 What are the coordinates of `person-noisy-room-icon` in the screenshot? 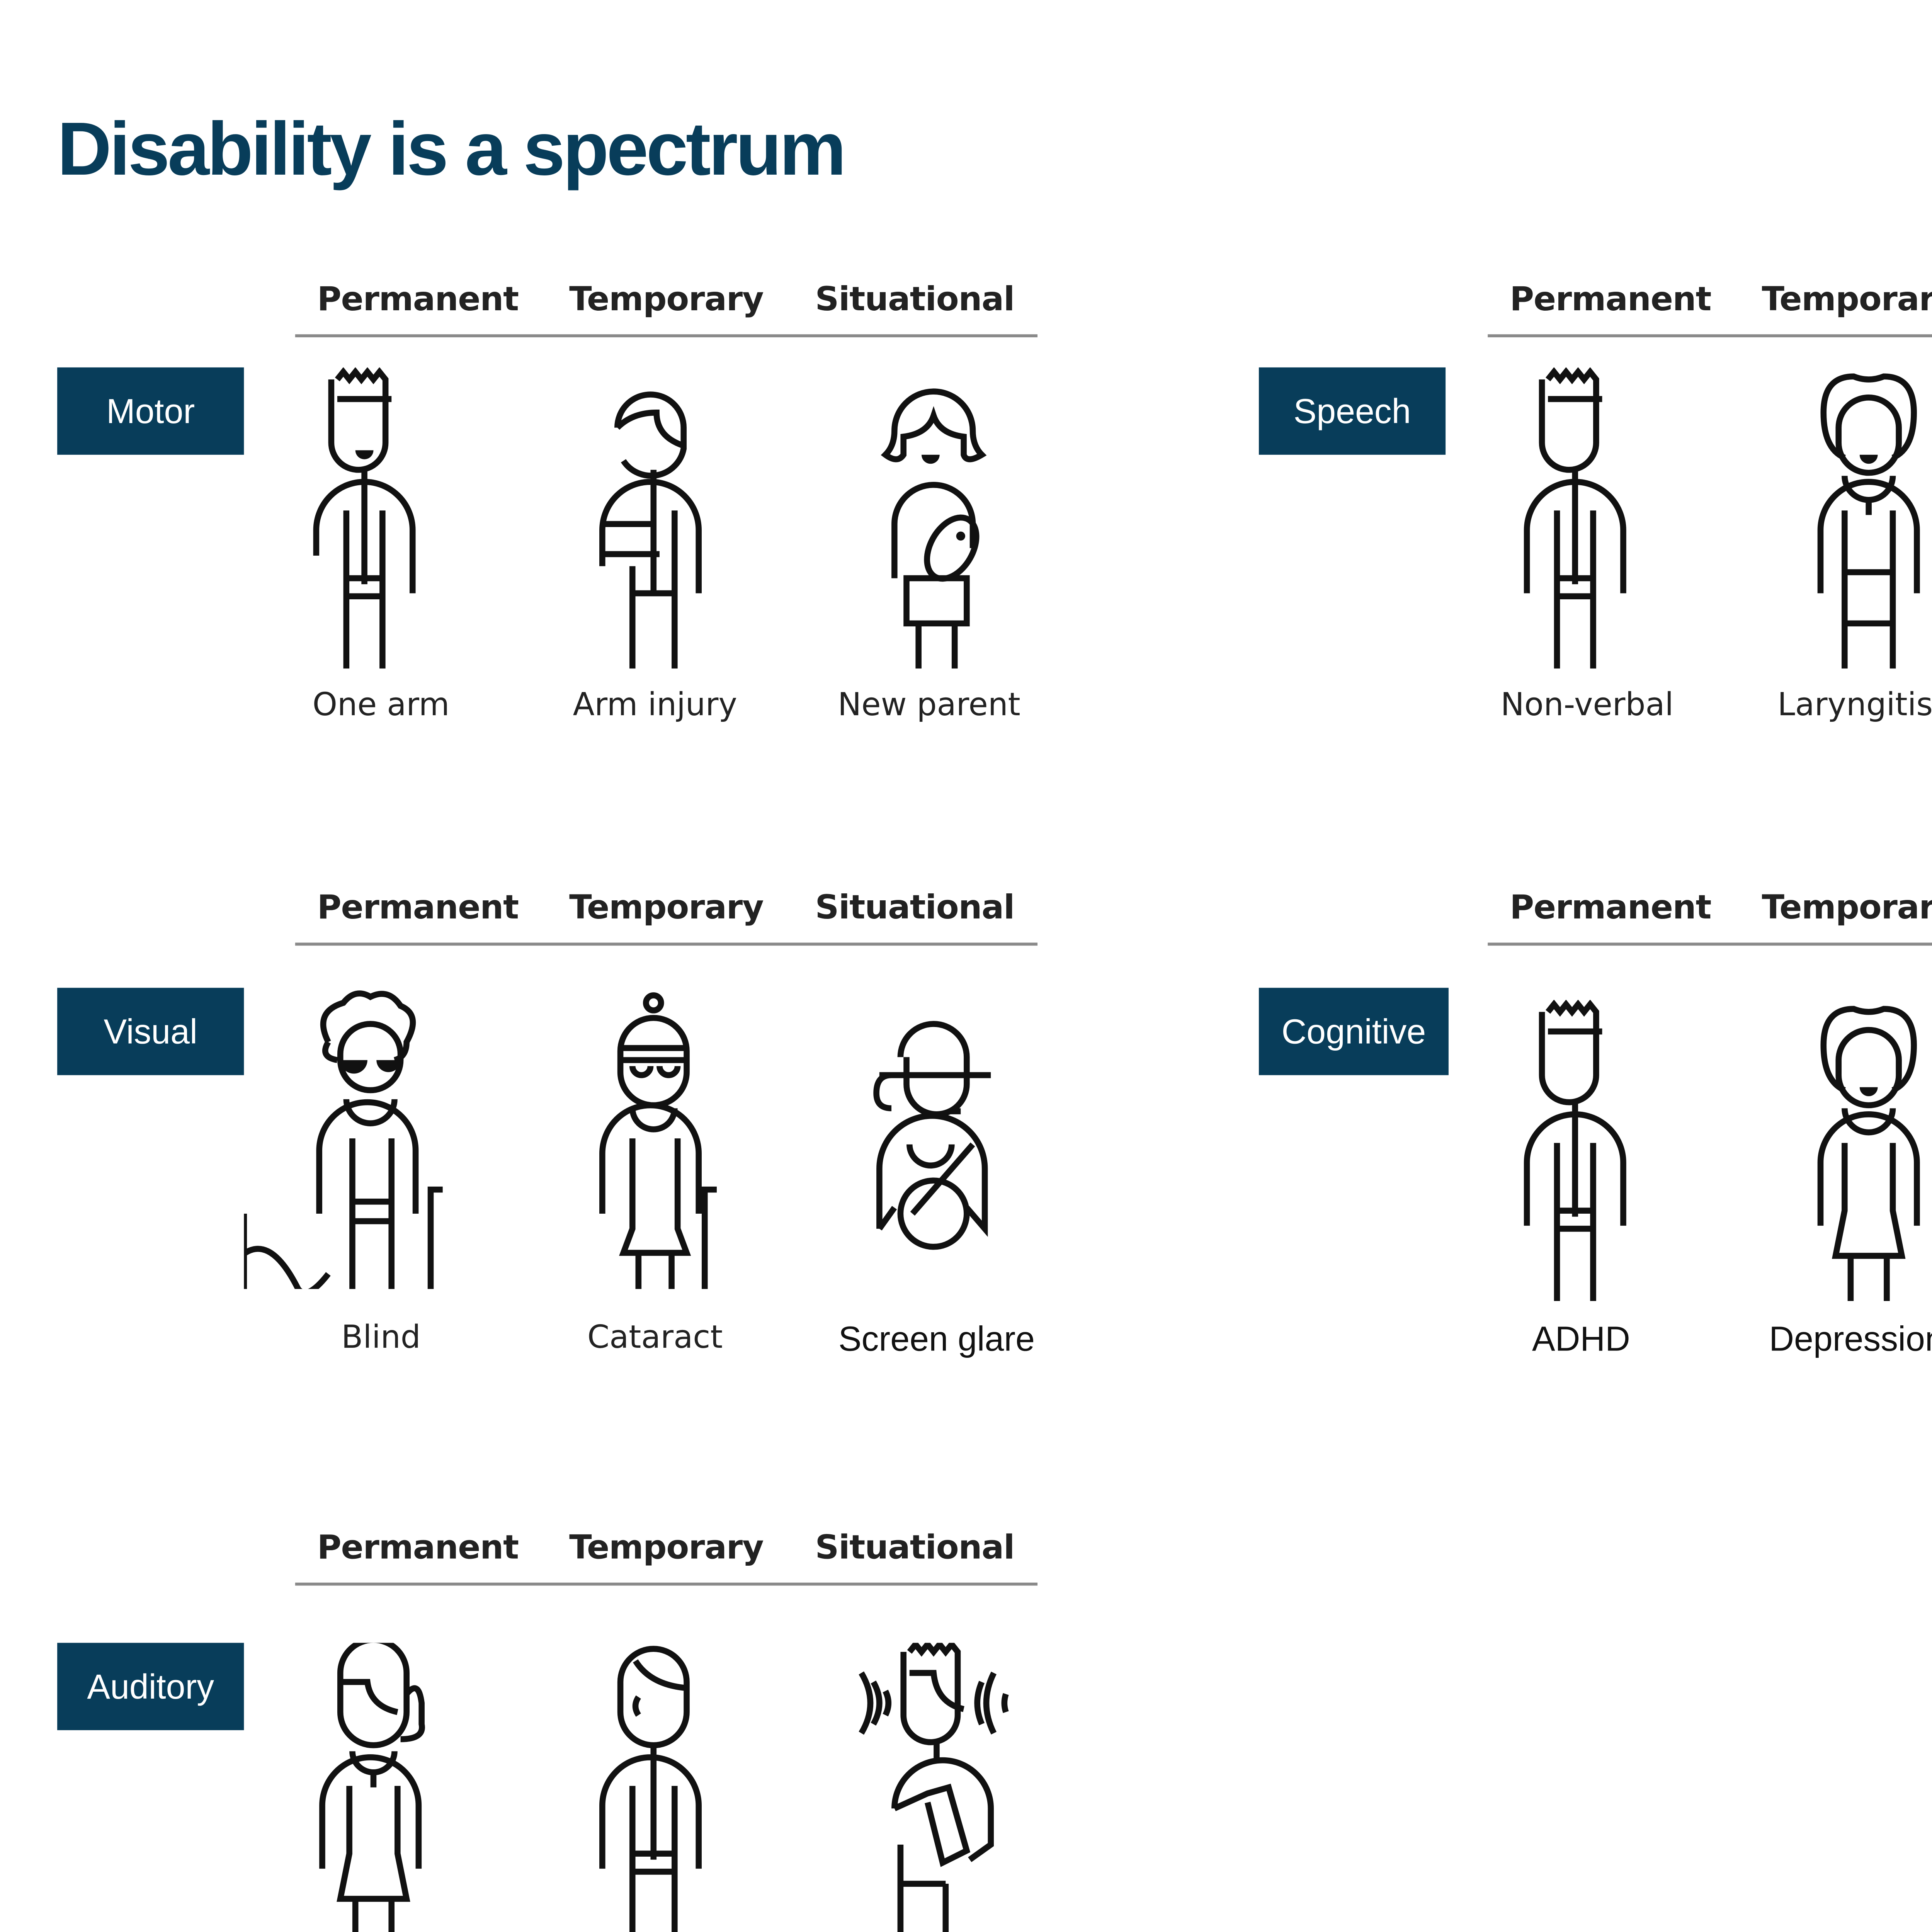 It's located at (928, 1785).